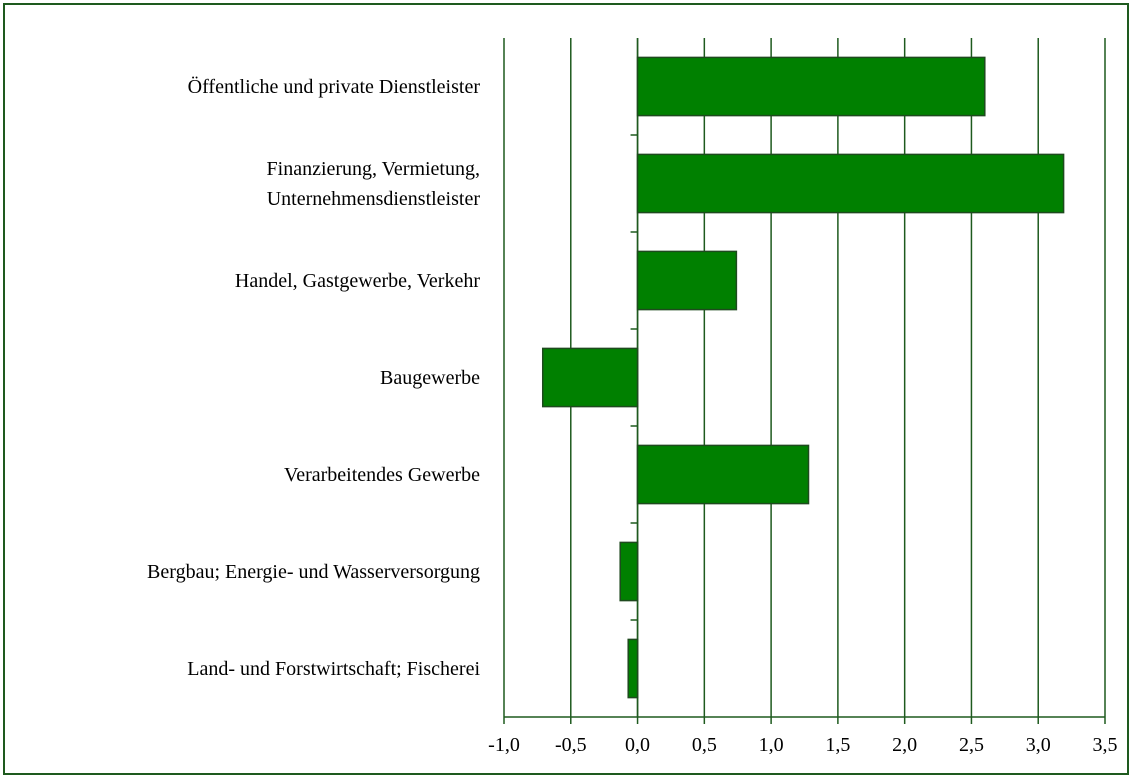 Image resolution: width=1132 pixels, height=778 pixels. I want to click on x-tick-label: 3,5, so click(1105, 745).